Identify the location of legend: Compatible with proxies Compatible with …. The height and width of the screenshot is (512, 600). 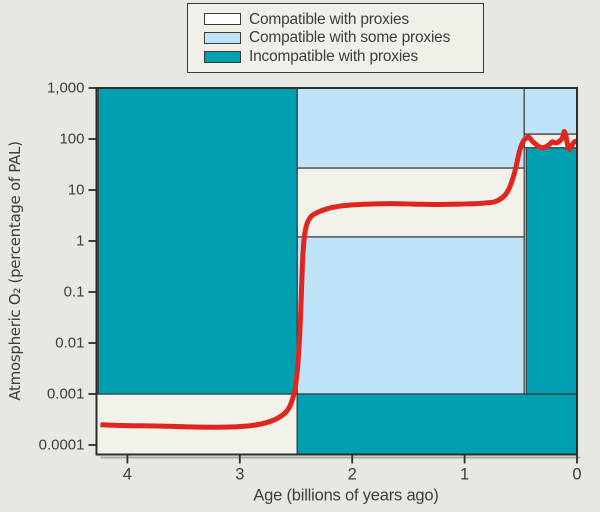
(335, 38).